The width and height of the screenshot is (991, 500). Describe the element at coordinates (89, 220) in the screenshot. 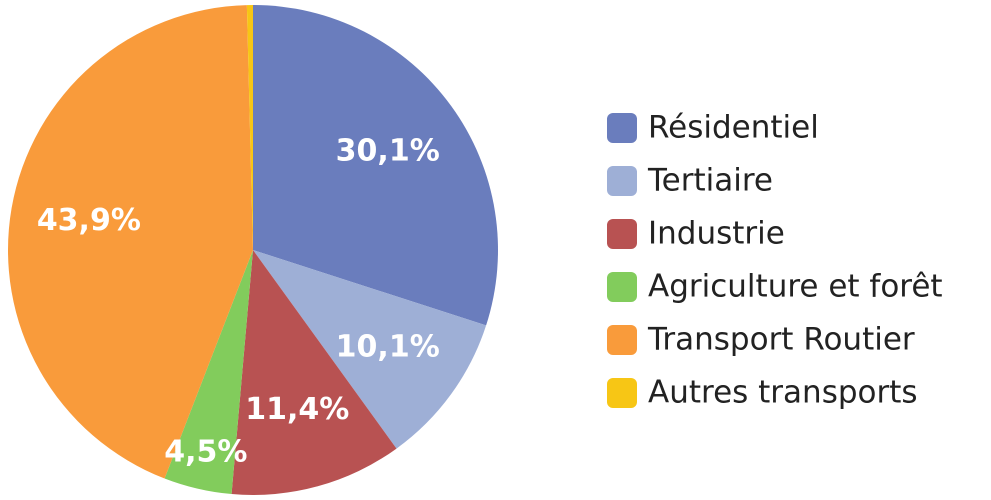

I see `data-label: 43,9%` at that location.